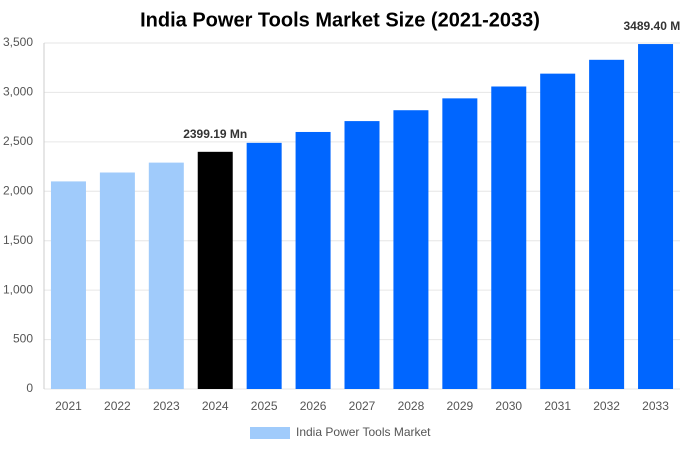 The height and width of the screenshot is (450, 680). I want to click on x-tick-label: 2027, so click(362, 406).